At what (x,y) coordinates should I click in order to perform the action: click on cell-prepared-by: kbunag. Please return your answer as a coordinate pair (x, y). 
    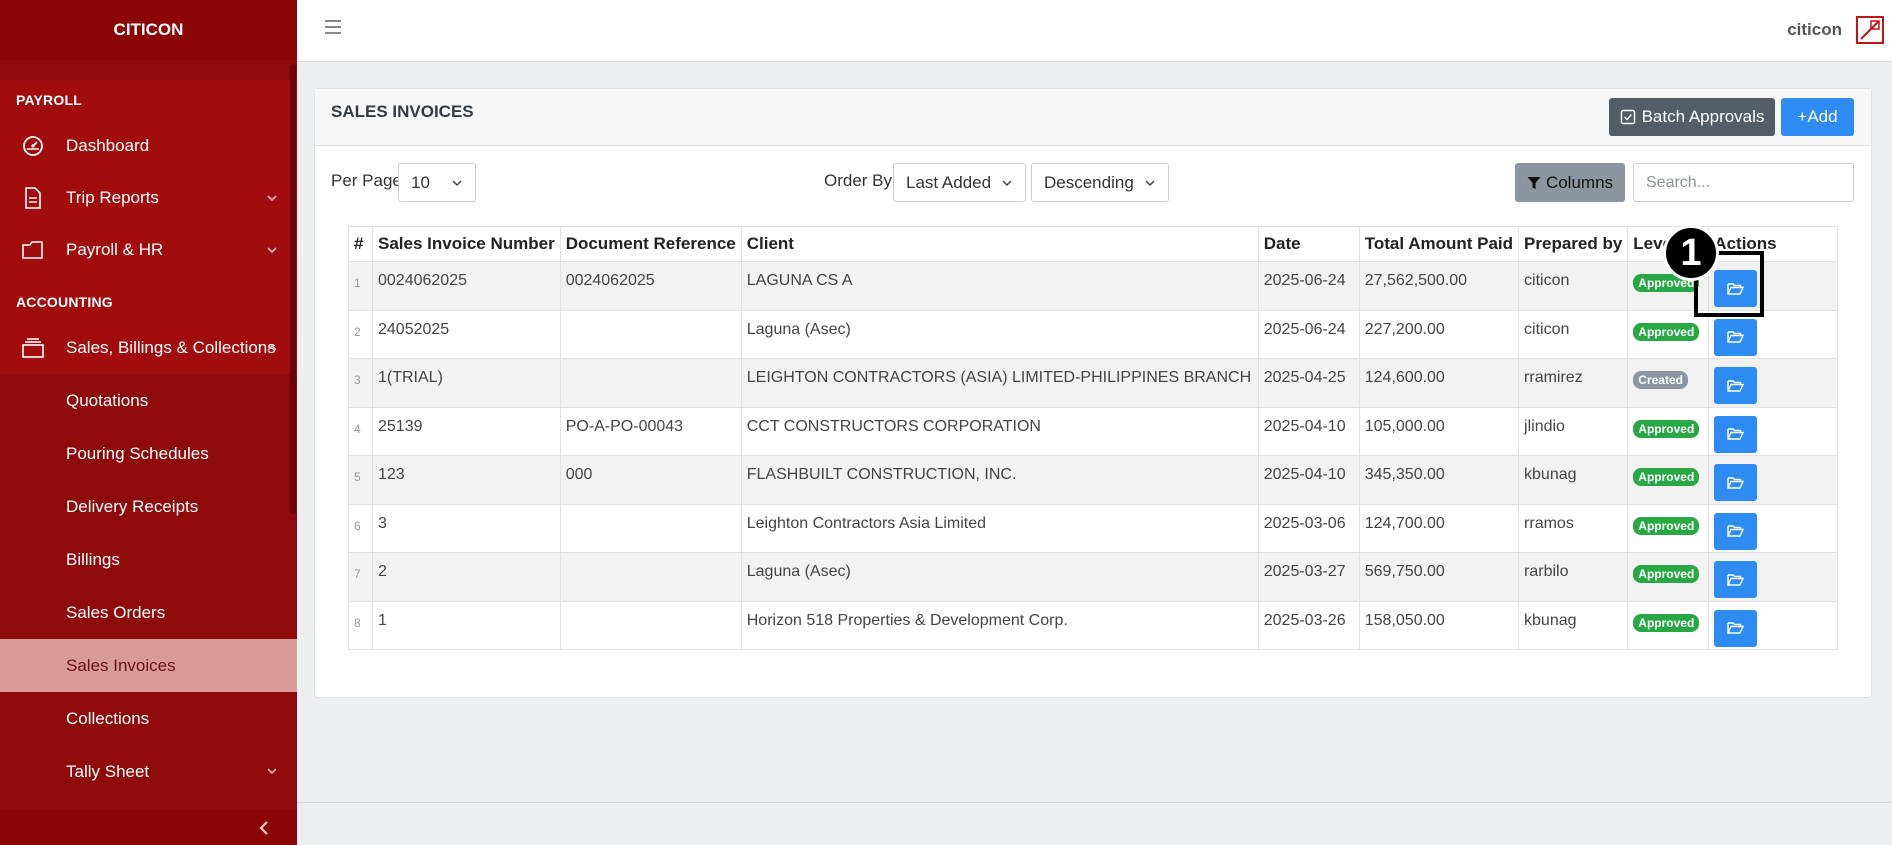
    Looking at the image, I should click on (1573, 480).